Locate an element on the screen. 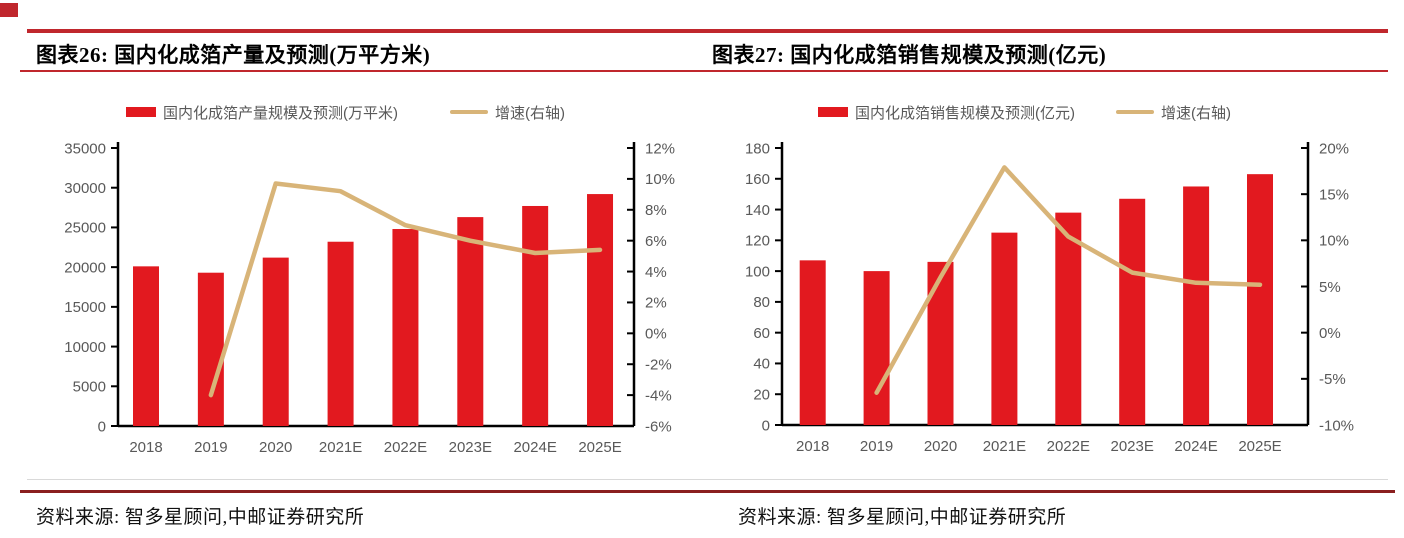  bars-series is located at coordinates (373, 310).